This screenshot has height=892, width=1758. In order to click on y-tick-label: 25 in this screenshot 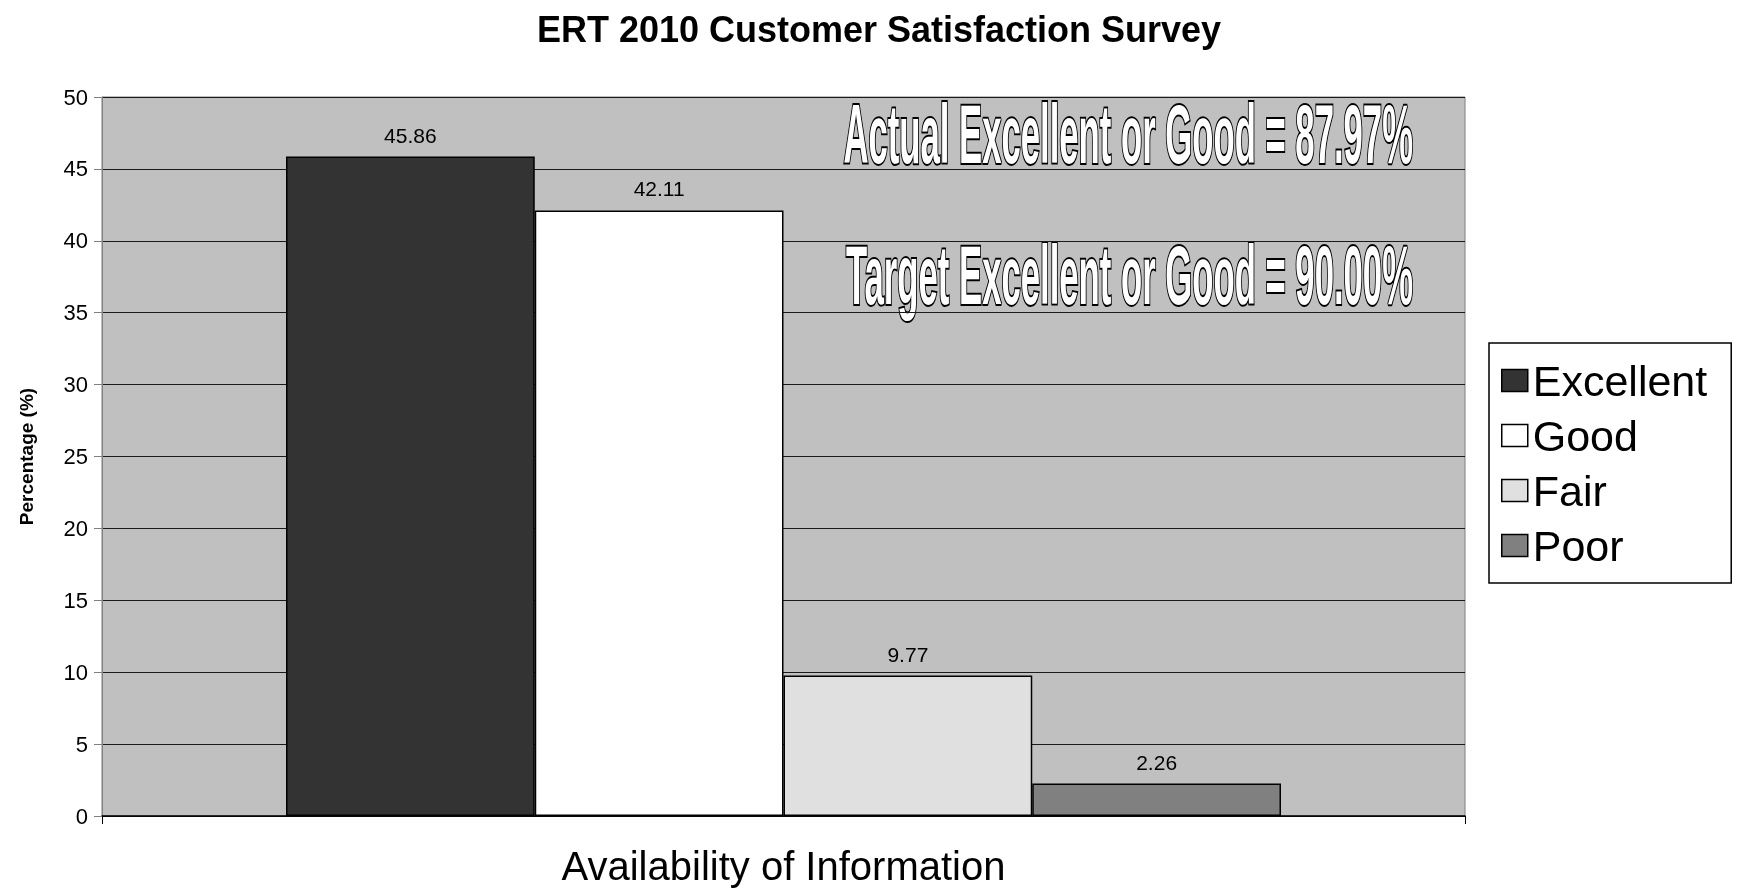, I will do `click(75, 456)`.